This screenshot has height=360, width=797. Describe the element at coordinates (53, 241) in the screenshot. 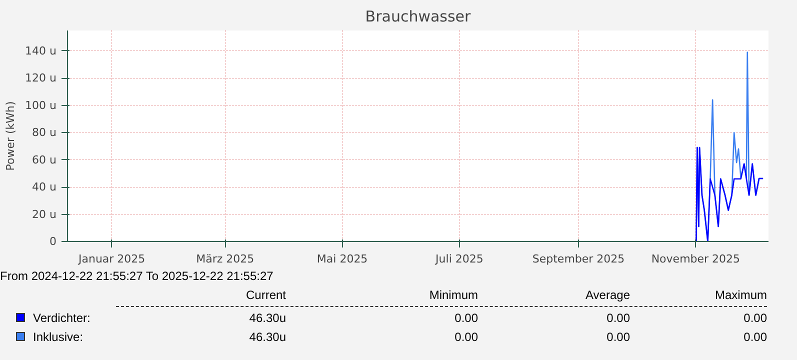

I see `y-tick-label: 0` at that location.